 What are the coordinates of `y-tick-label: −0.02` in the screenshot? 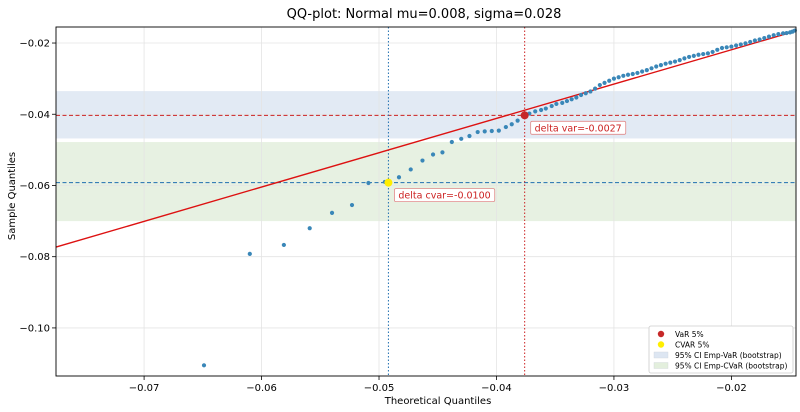 It's located at (34, 44).